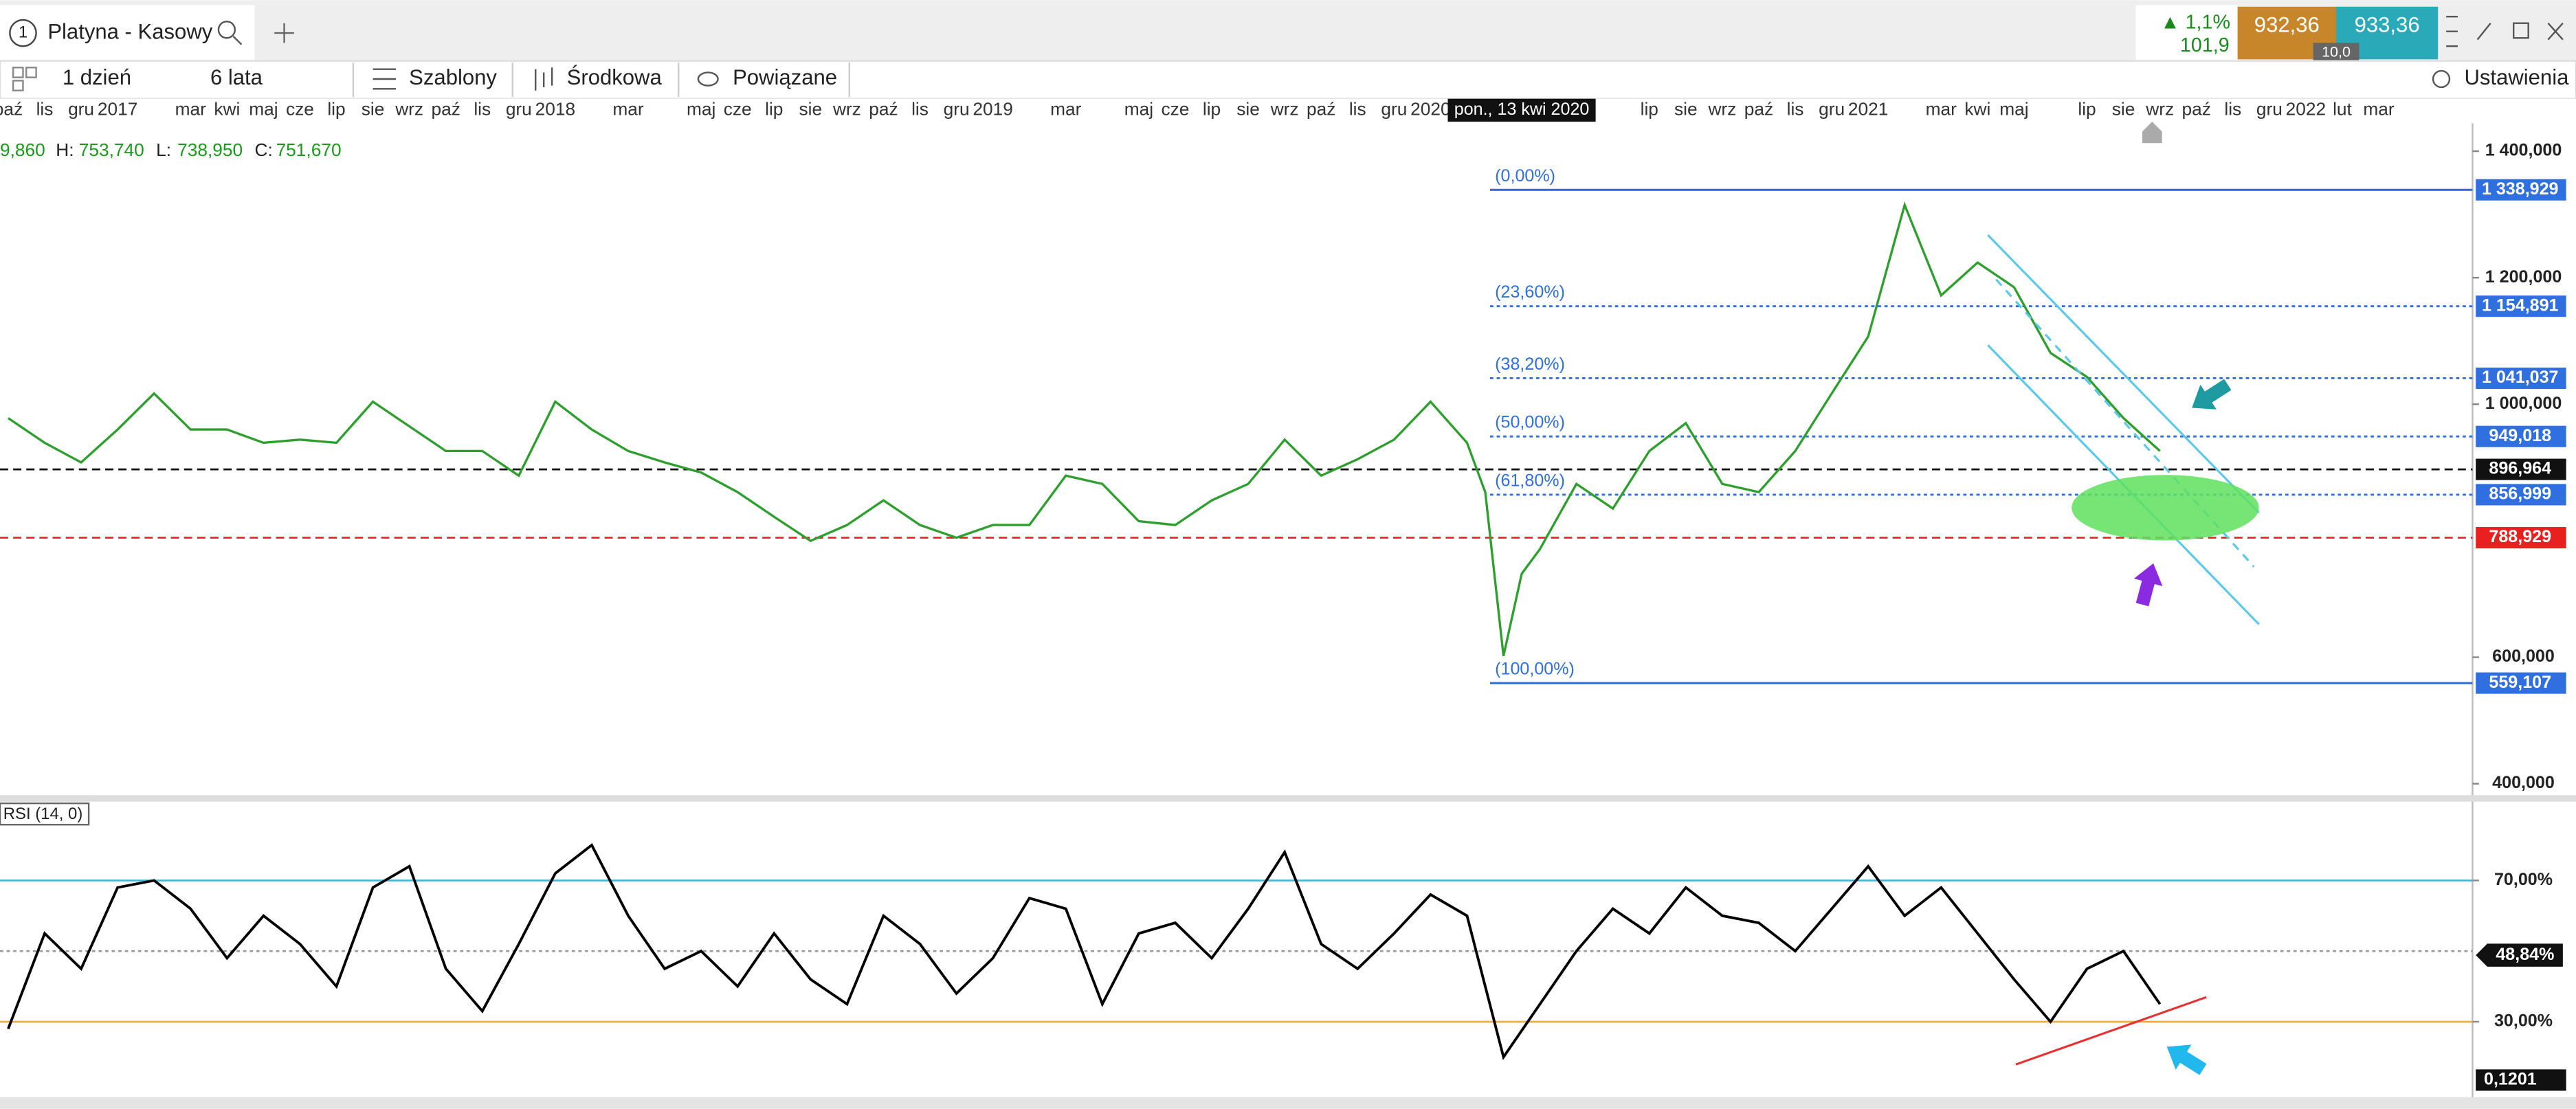 The height and width of the screenshot is (1109, 2576). I want to click on scroll-marker, so click(2152, 133).